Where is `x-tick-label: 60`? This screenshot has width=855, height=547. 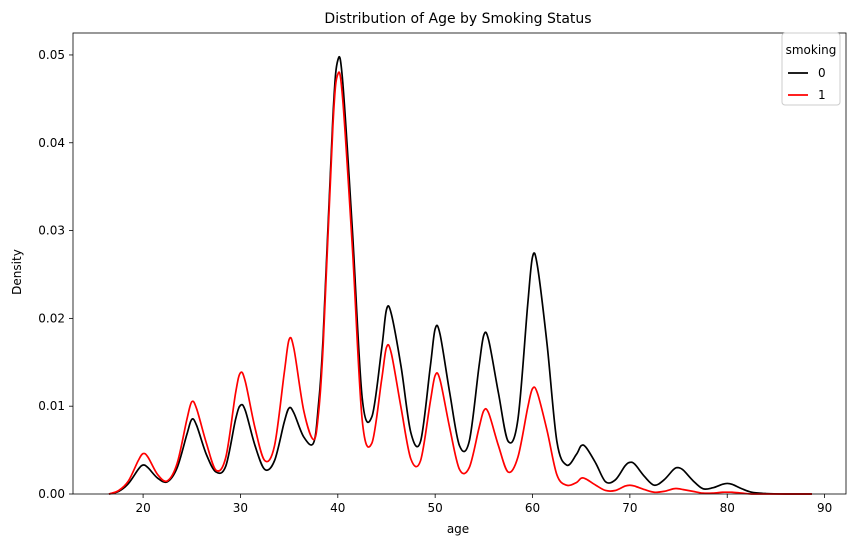
x-tick-label: 60 is located at coordinates (532, 508).